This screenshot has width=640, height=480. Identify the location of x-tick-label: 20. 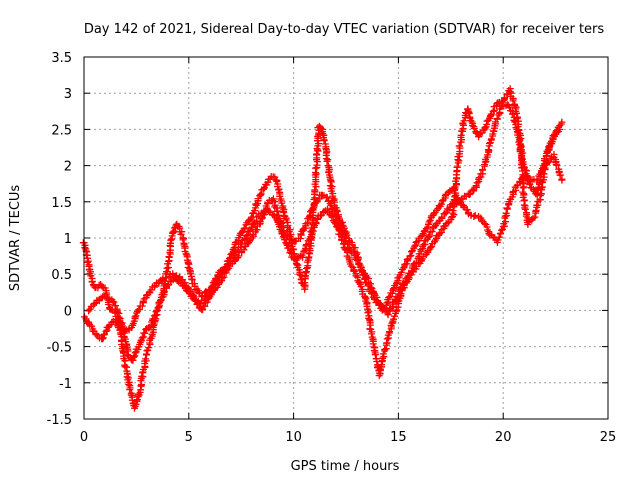
(503, 437).